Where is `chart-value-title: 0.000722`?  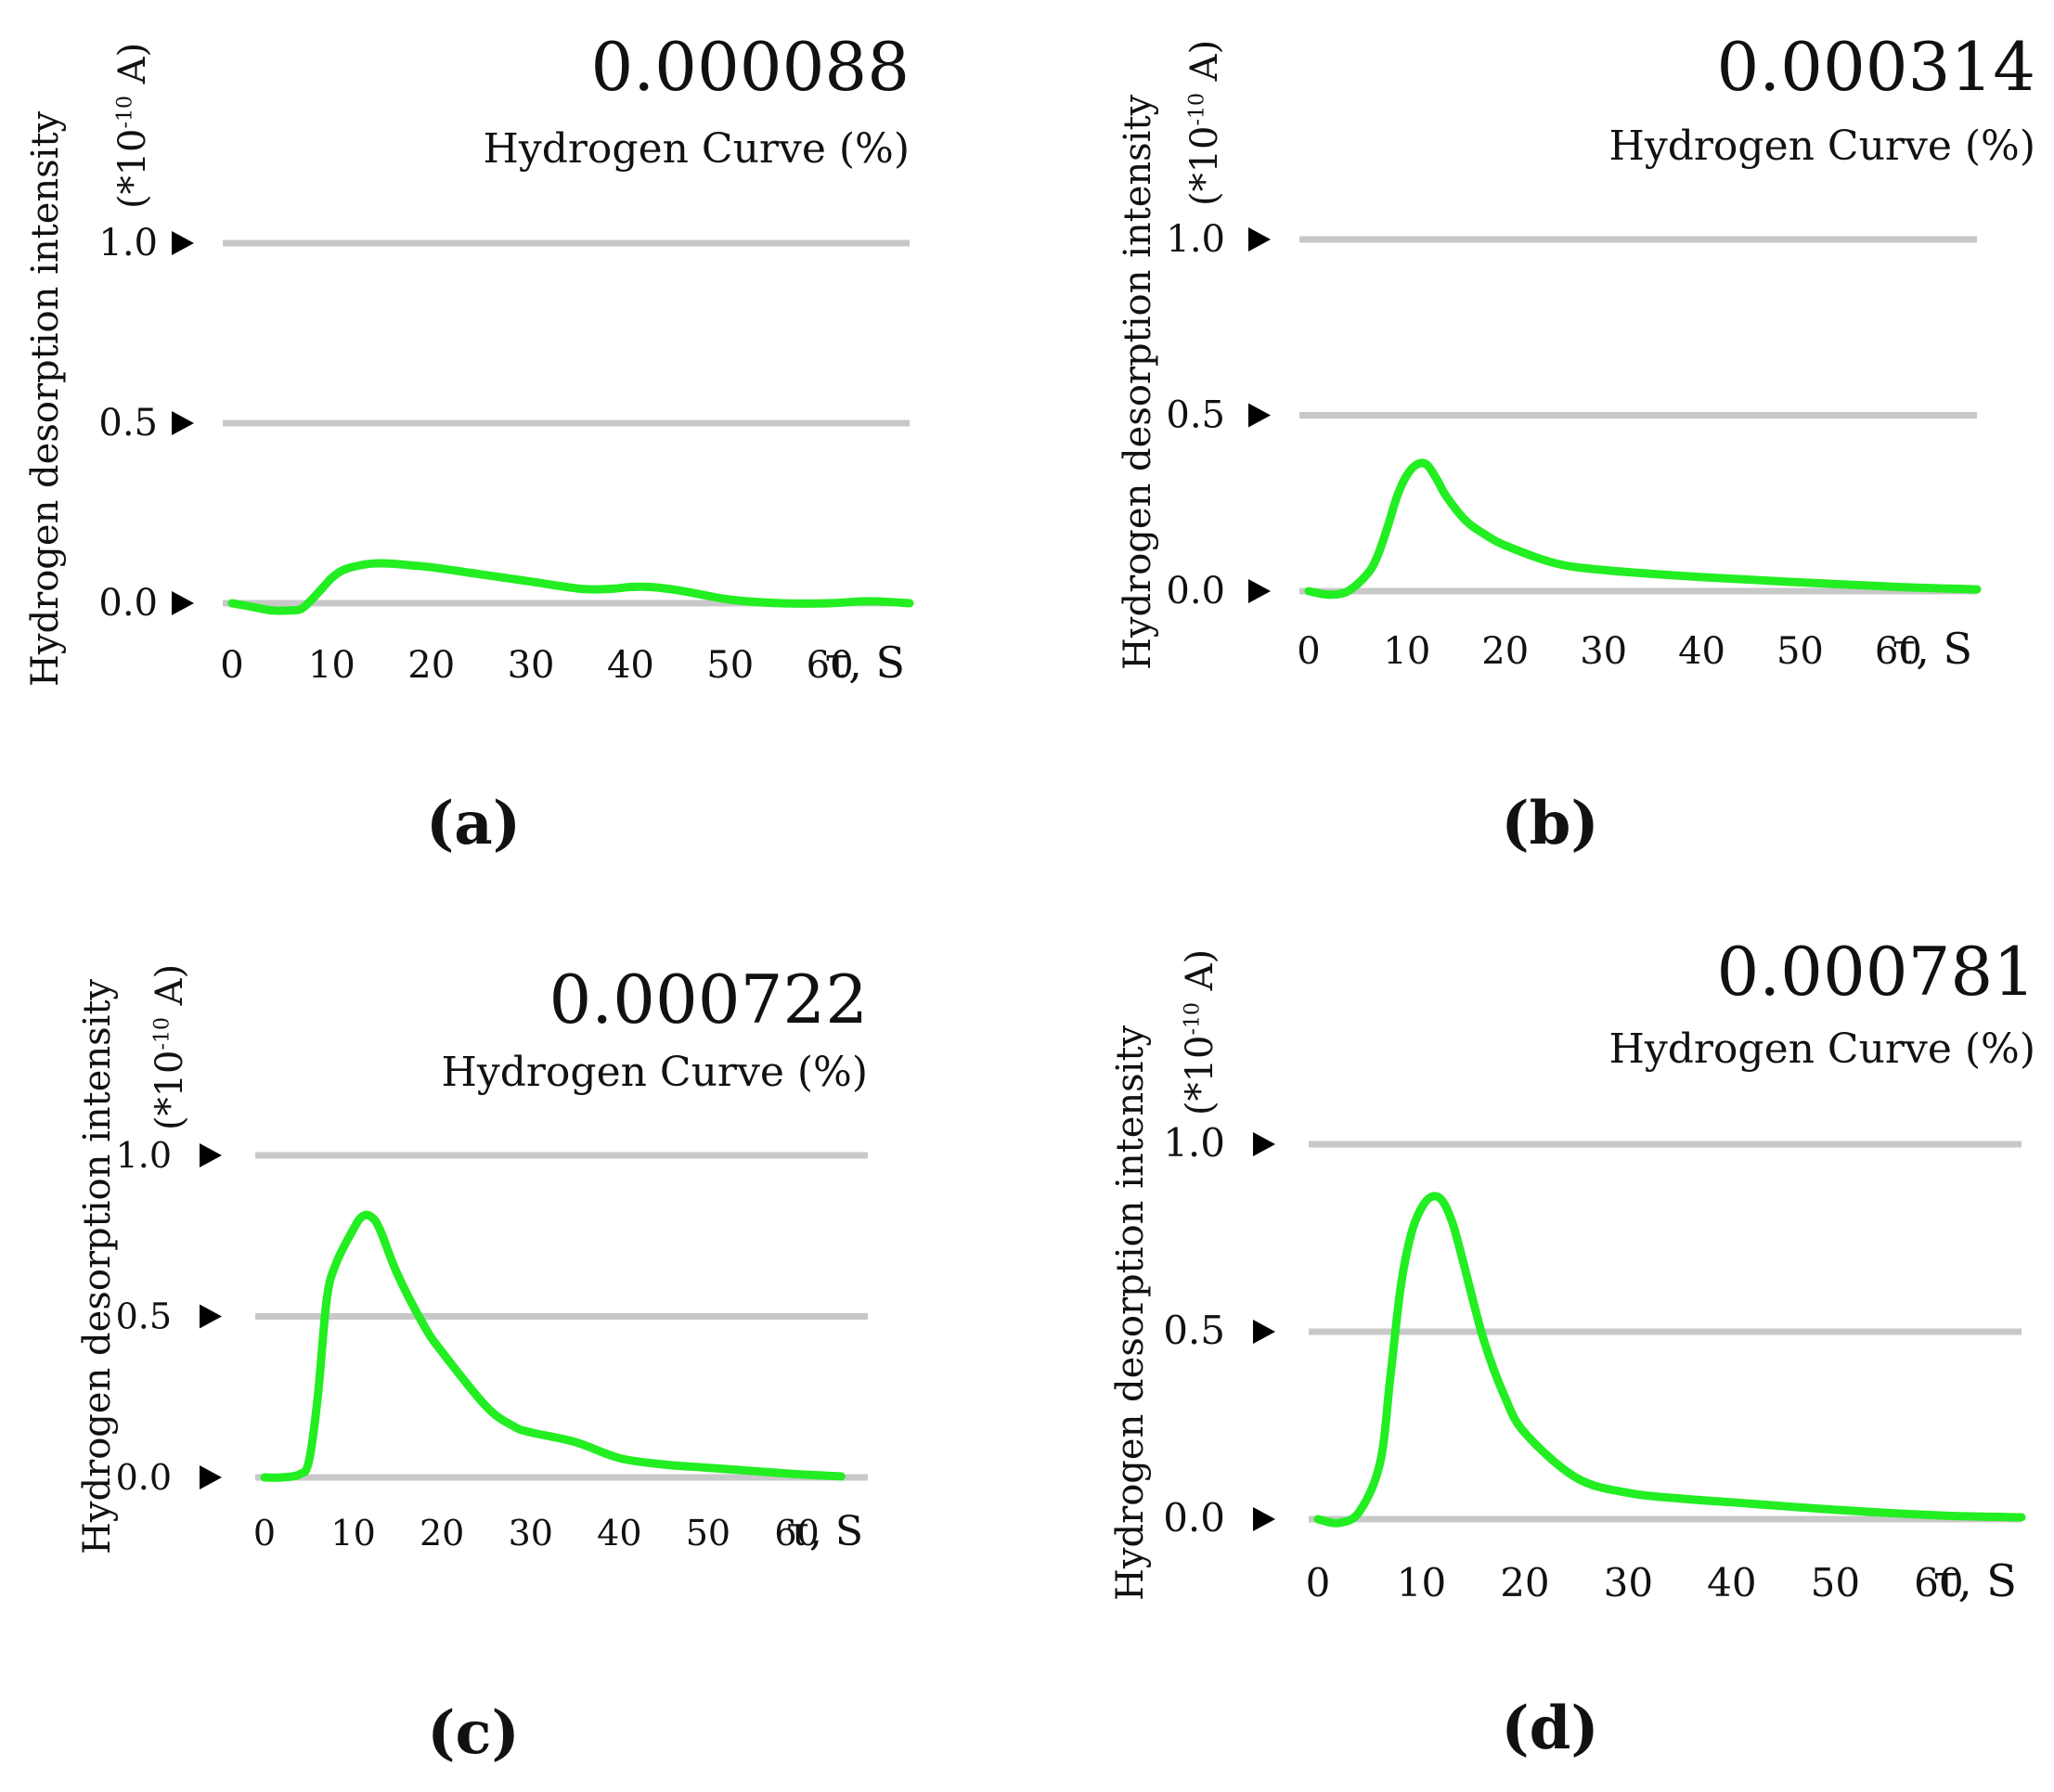 chart-value-title: 0.000722 is located at coordinates (708, 999).